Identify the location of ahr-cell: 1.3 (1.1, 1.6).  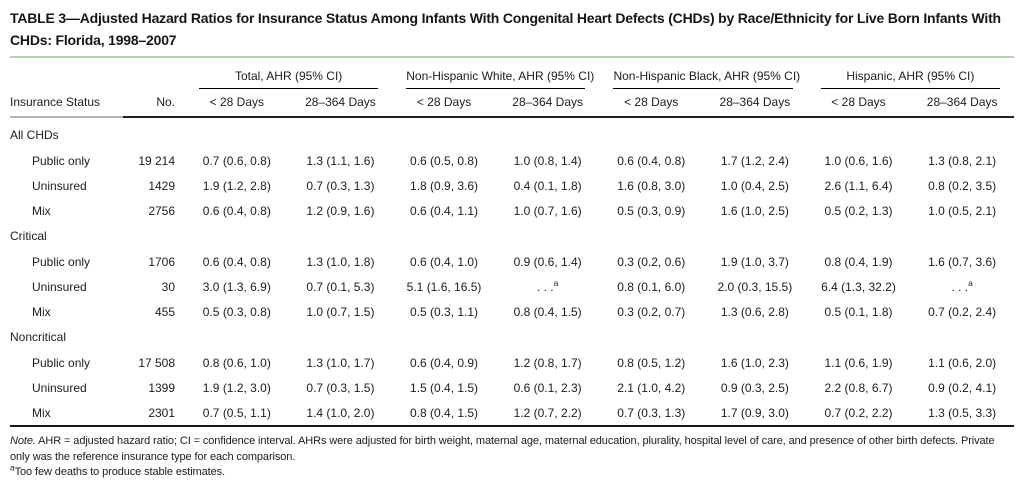
(340, 160).